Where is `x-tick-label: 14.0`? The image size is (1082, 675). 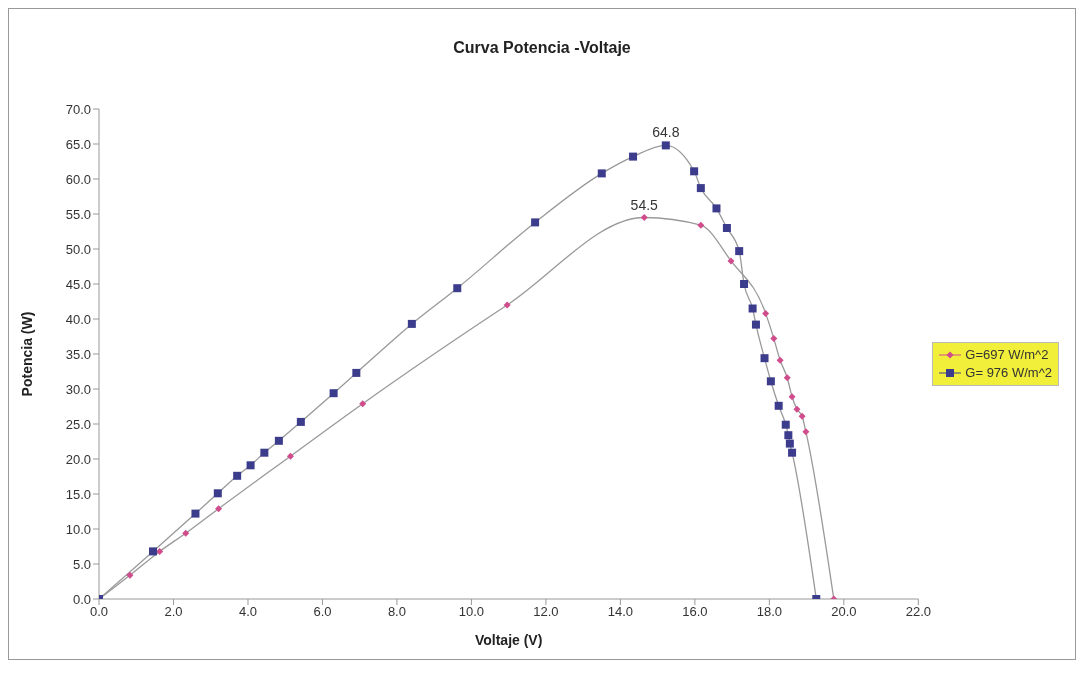
x-tick-label: 14.0 is located at coordinates (620, 612).